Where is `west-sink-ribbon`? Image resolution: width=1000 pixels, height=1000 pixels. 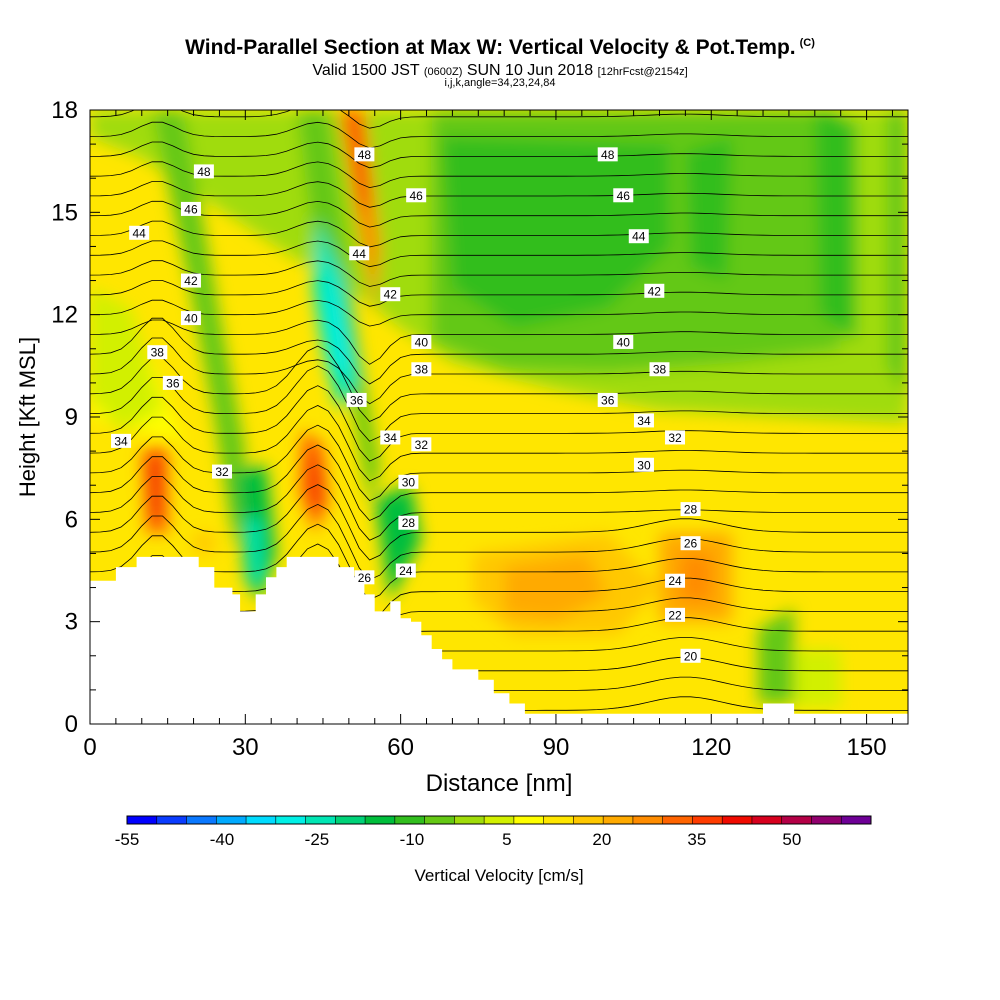
west-sink-ribbon is located at coordinates (199, 332).